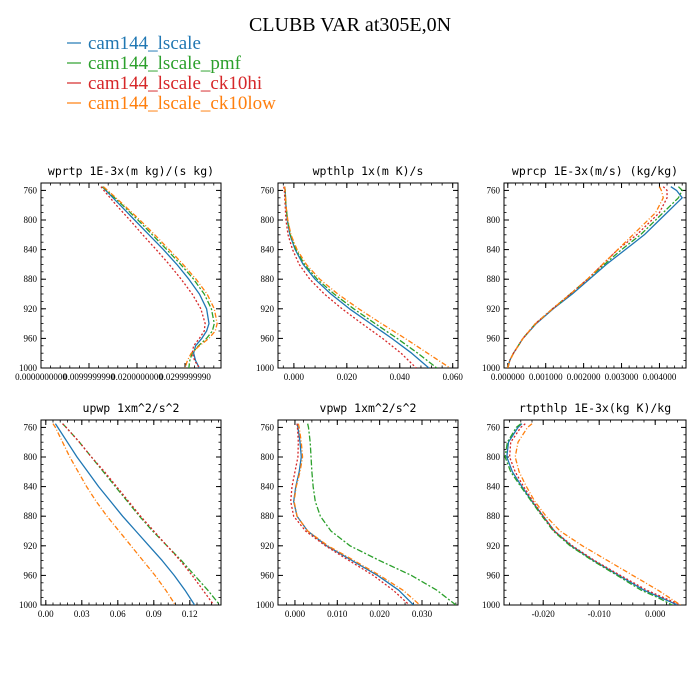  Describe the element at coordinates (144, 43) in the screenshot. I see `legend-label: cam144_lscale` at that location.